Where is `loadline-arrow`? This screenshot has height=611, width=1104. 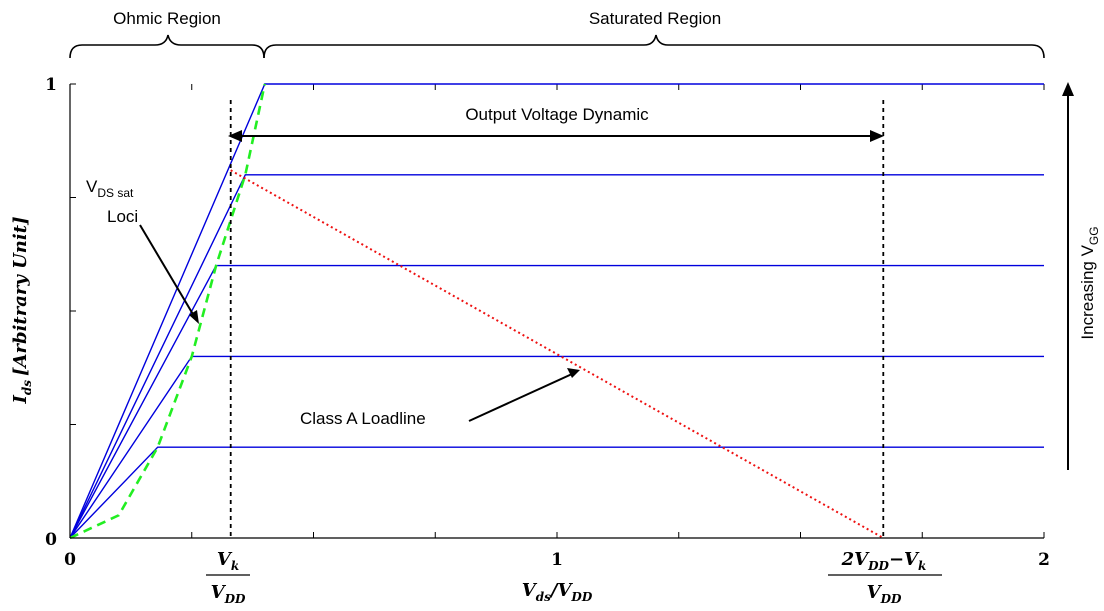
loadline-arrow is located at coordinates (524, 395).